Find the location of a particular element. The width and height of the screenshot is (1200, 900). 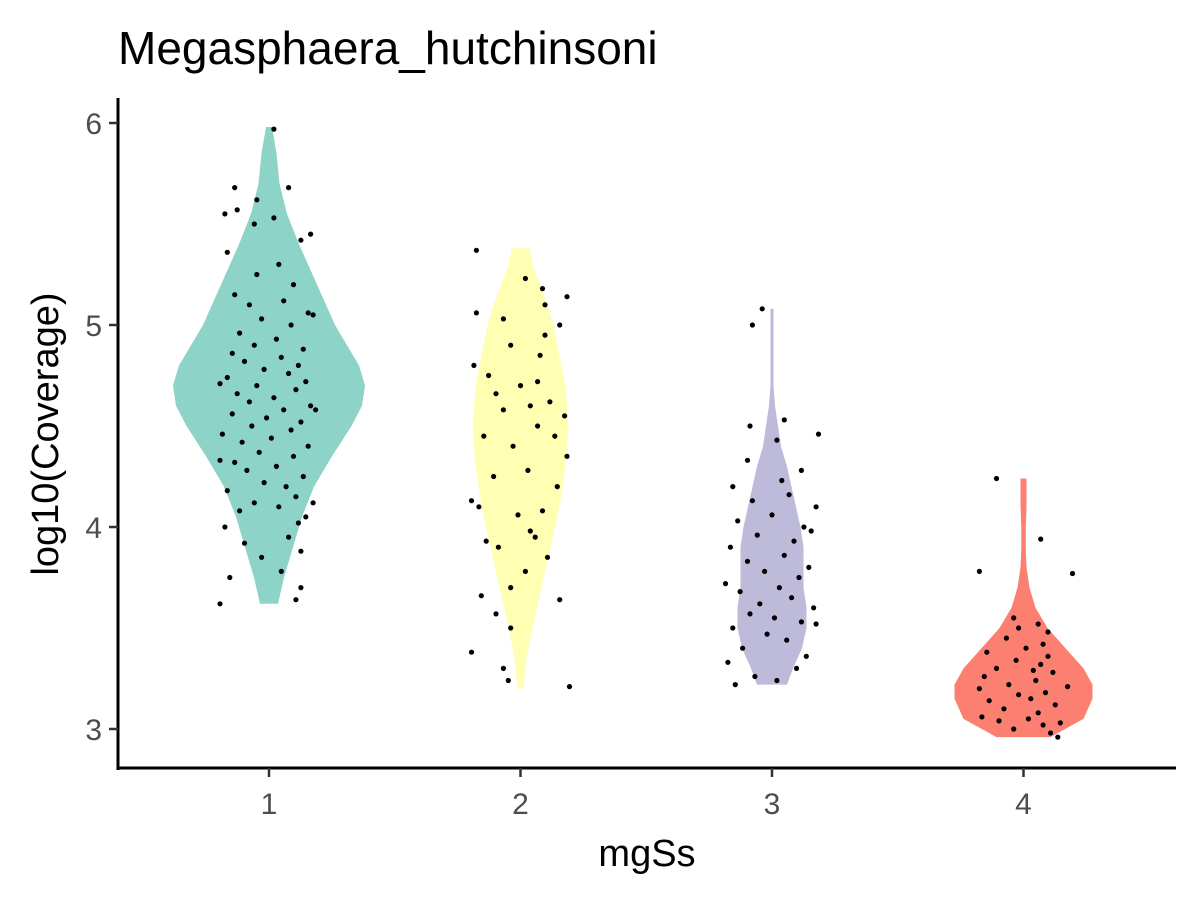

y-tick-label-6: 6 is located at coordinates (93, 124).